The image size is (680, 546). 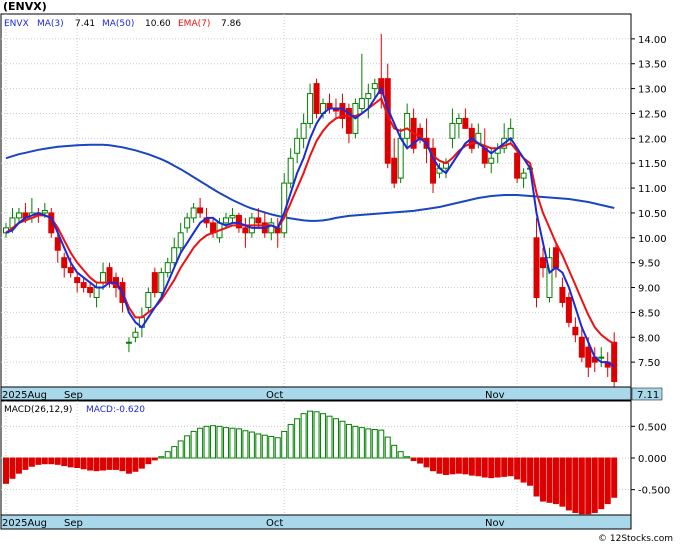 I want to click on price-x-axis-band, so click(x=316, y=393).